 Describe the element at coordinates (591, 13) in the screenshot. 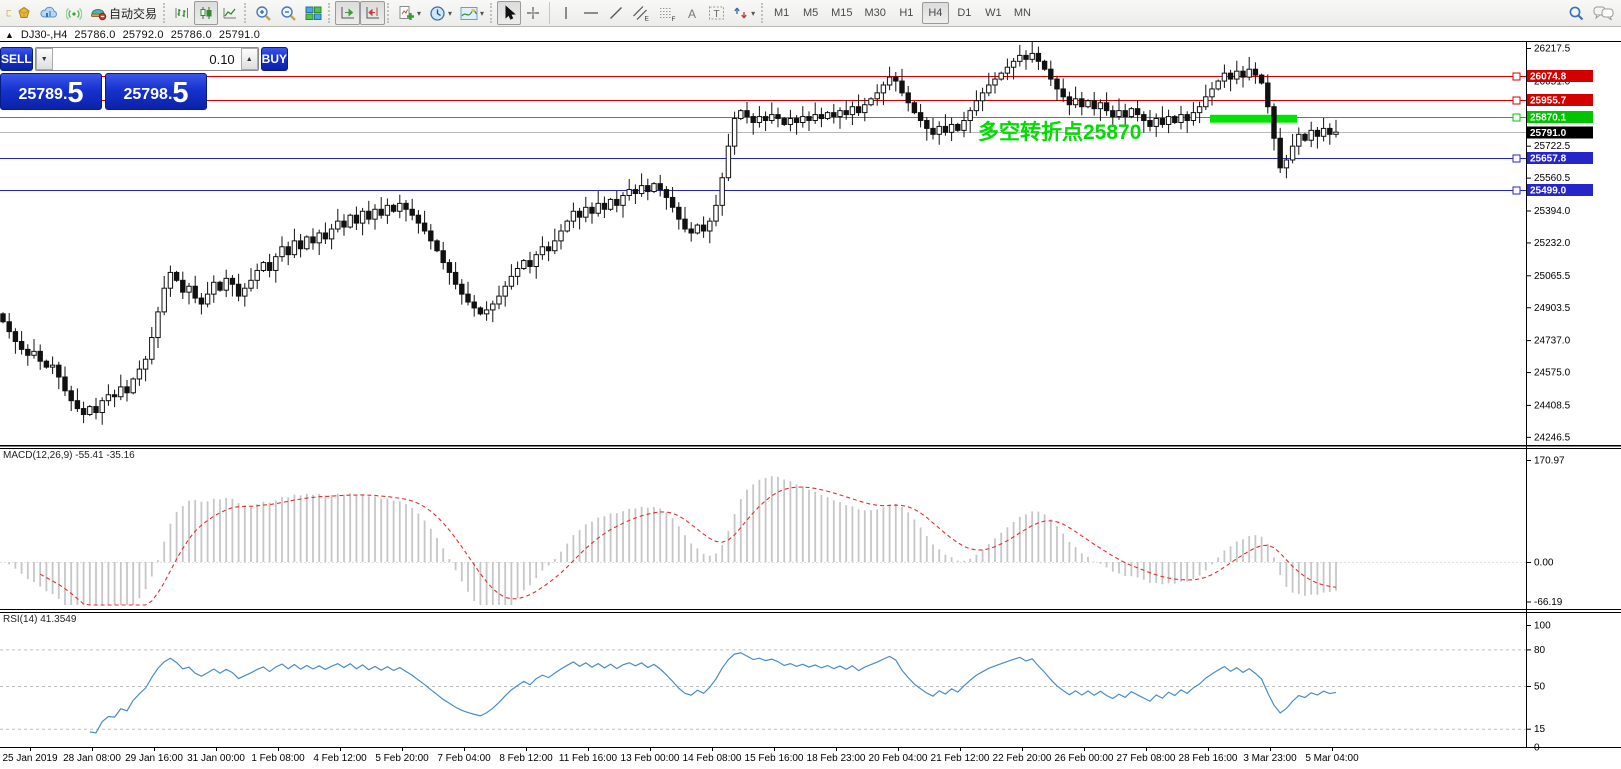

I see `horizontal-line-icon` at that location.